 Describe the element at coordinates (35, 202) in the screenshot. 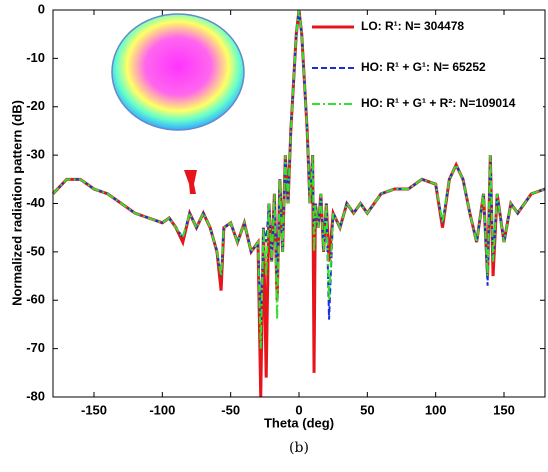

I see `y-tick-label: -40` at that location.